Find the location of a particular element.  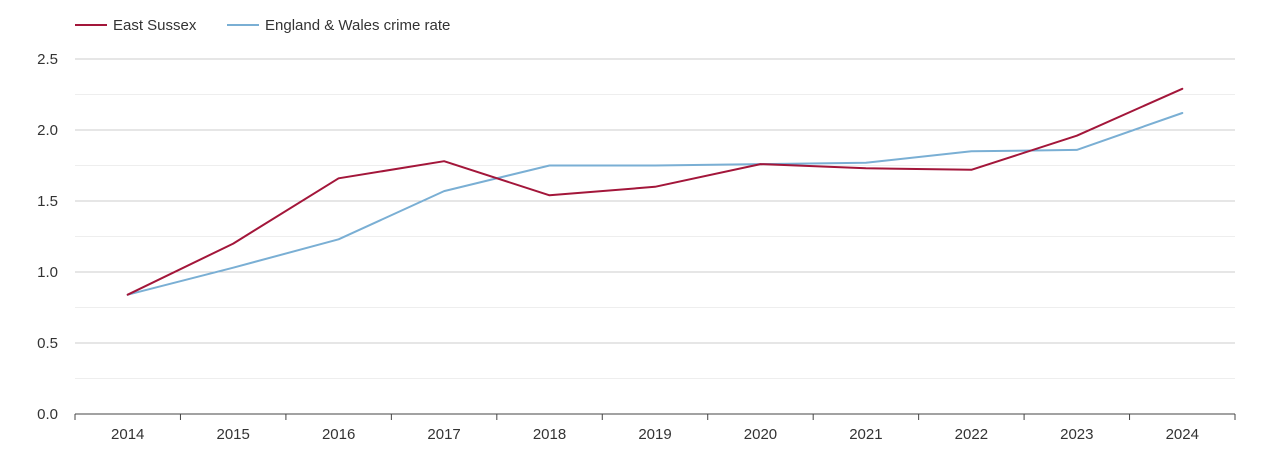

x-tick-label: 2020 is located at coordinates (760, 434).